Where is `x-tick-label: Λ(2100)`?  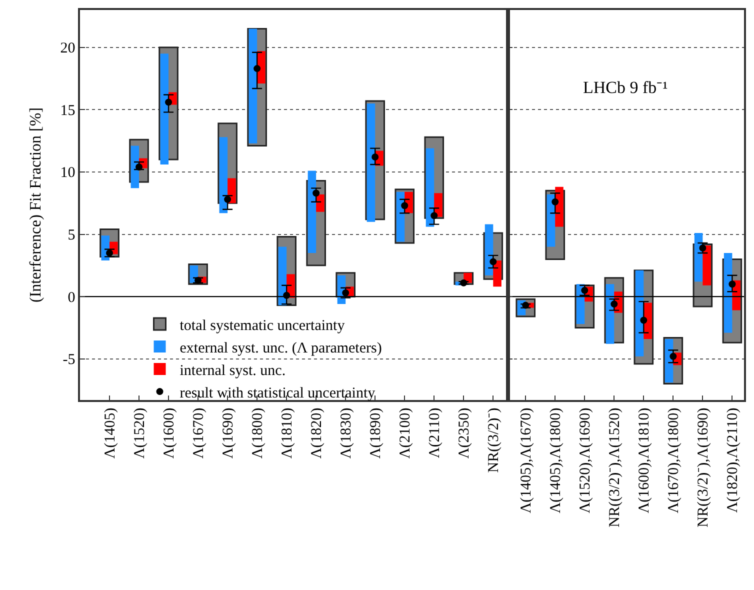 x-tick-label: Λ(2100) is located at coordinates (405, 433).